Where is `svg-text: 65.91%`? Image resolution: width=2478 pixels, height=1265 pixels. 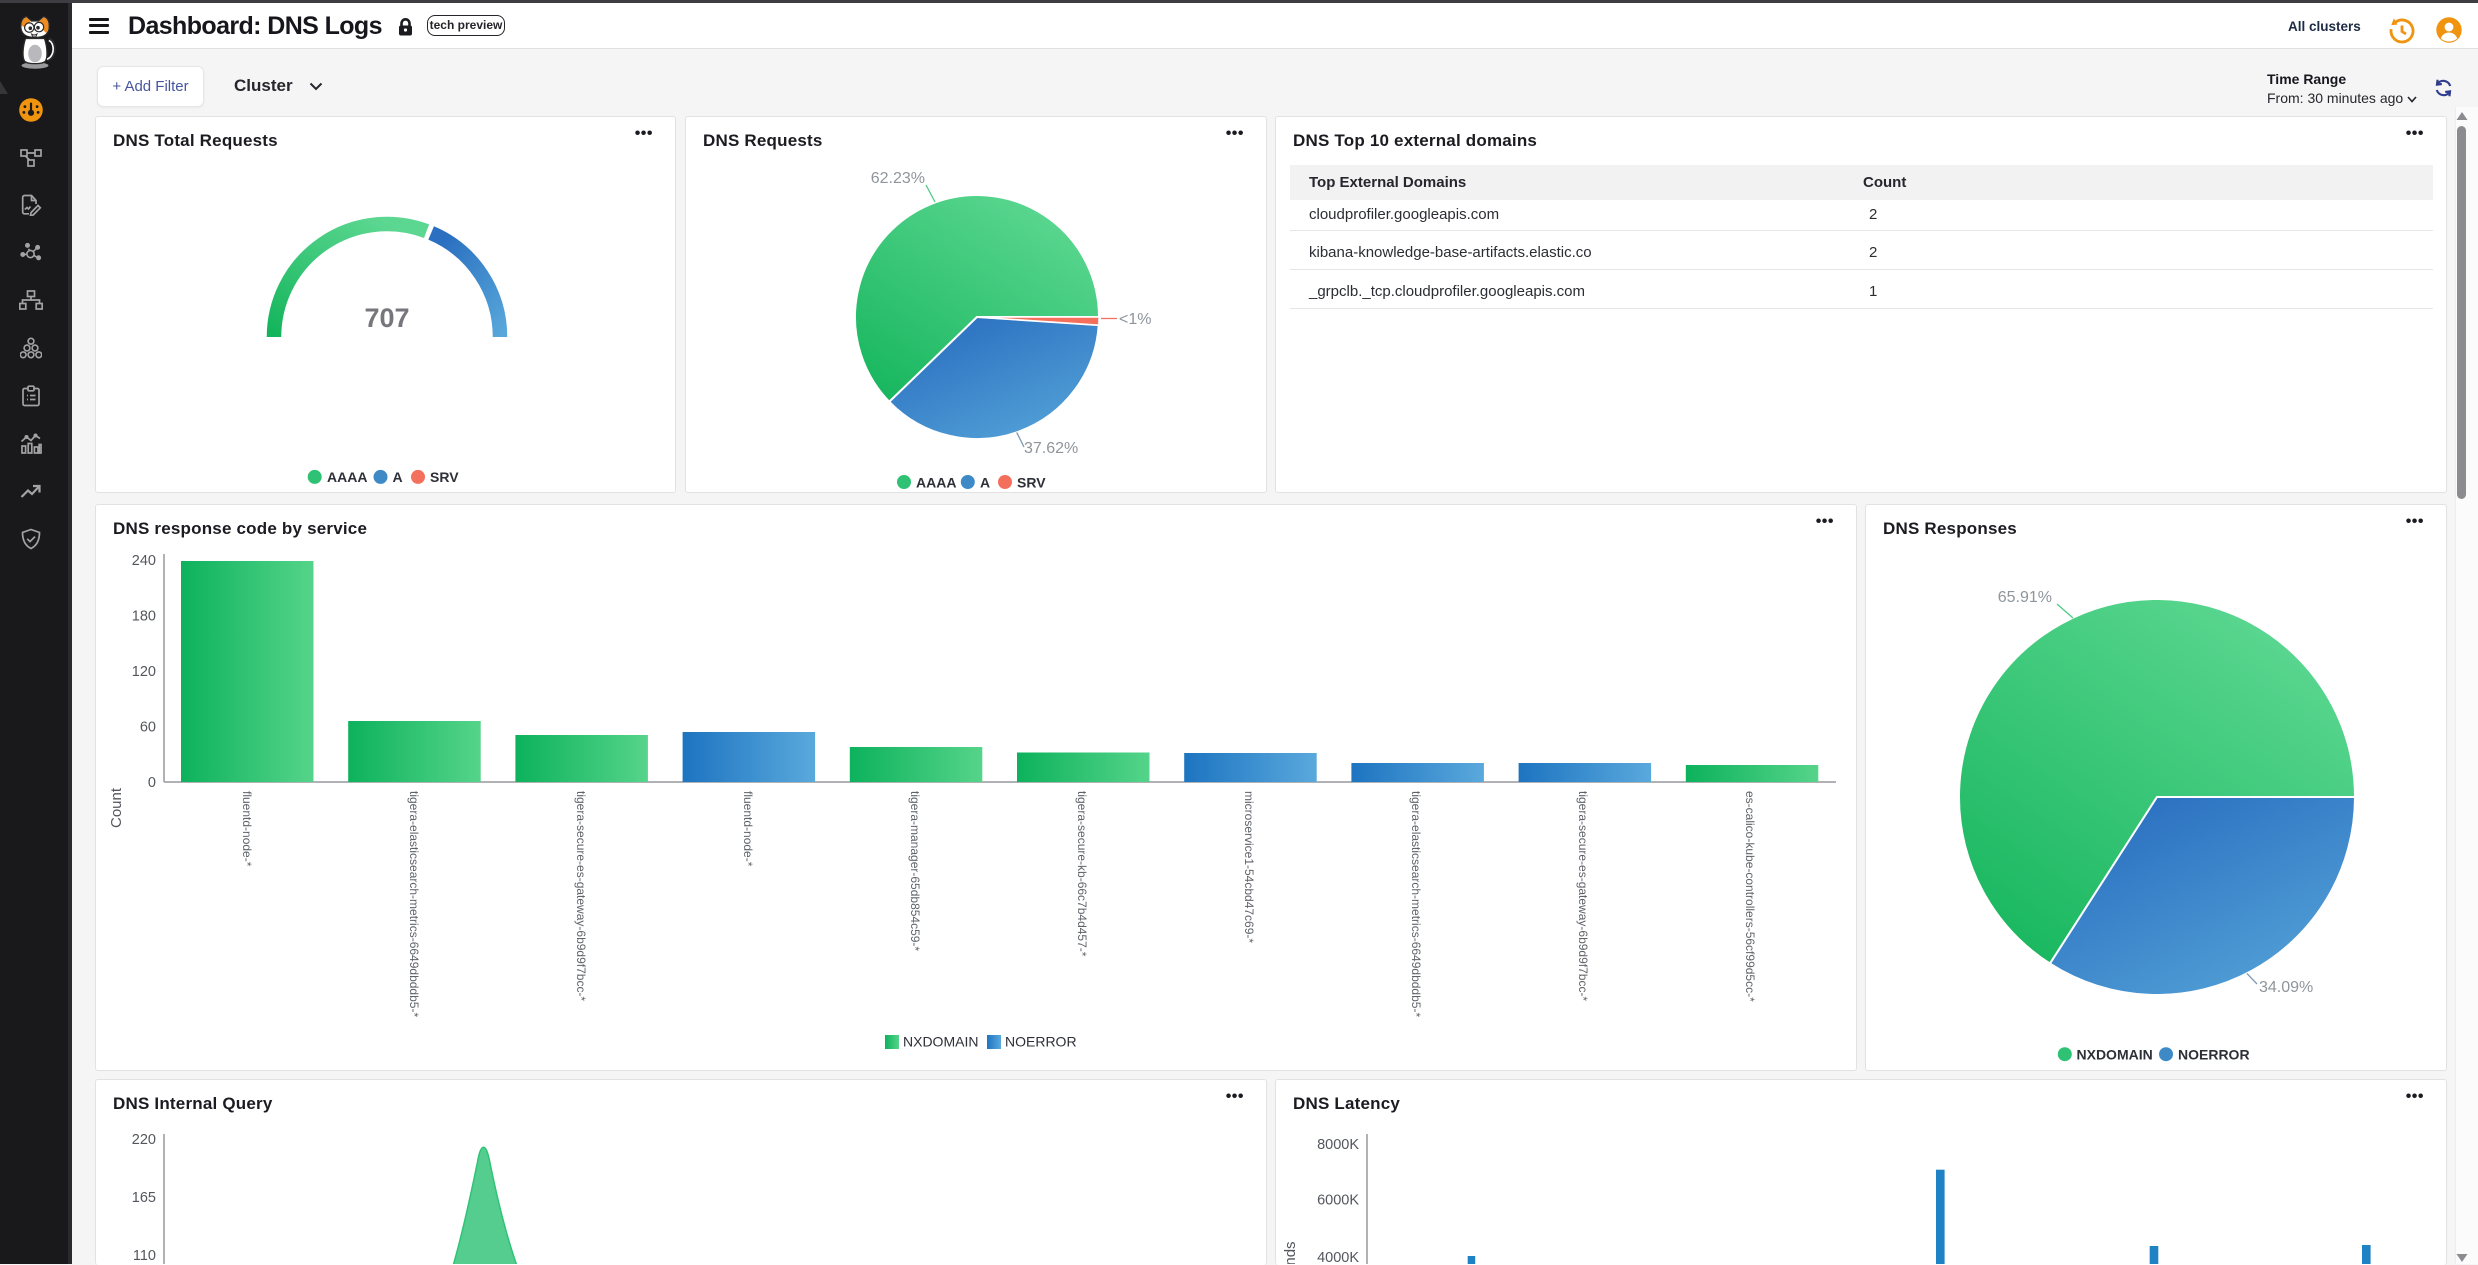 svg-text: 65.91% is located at coordinates (2025, 597).